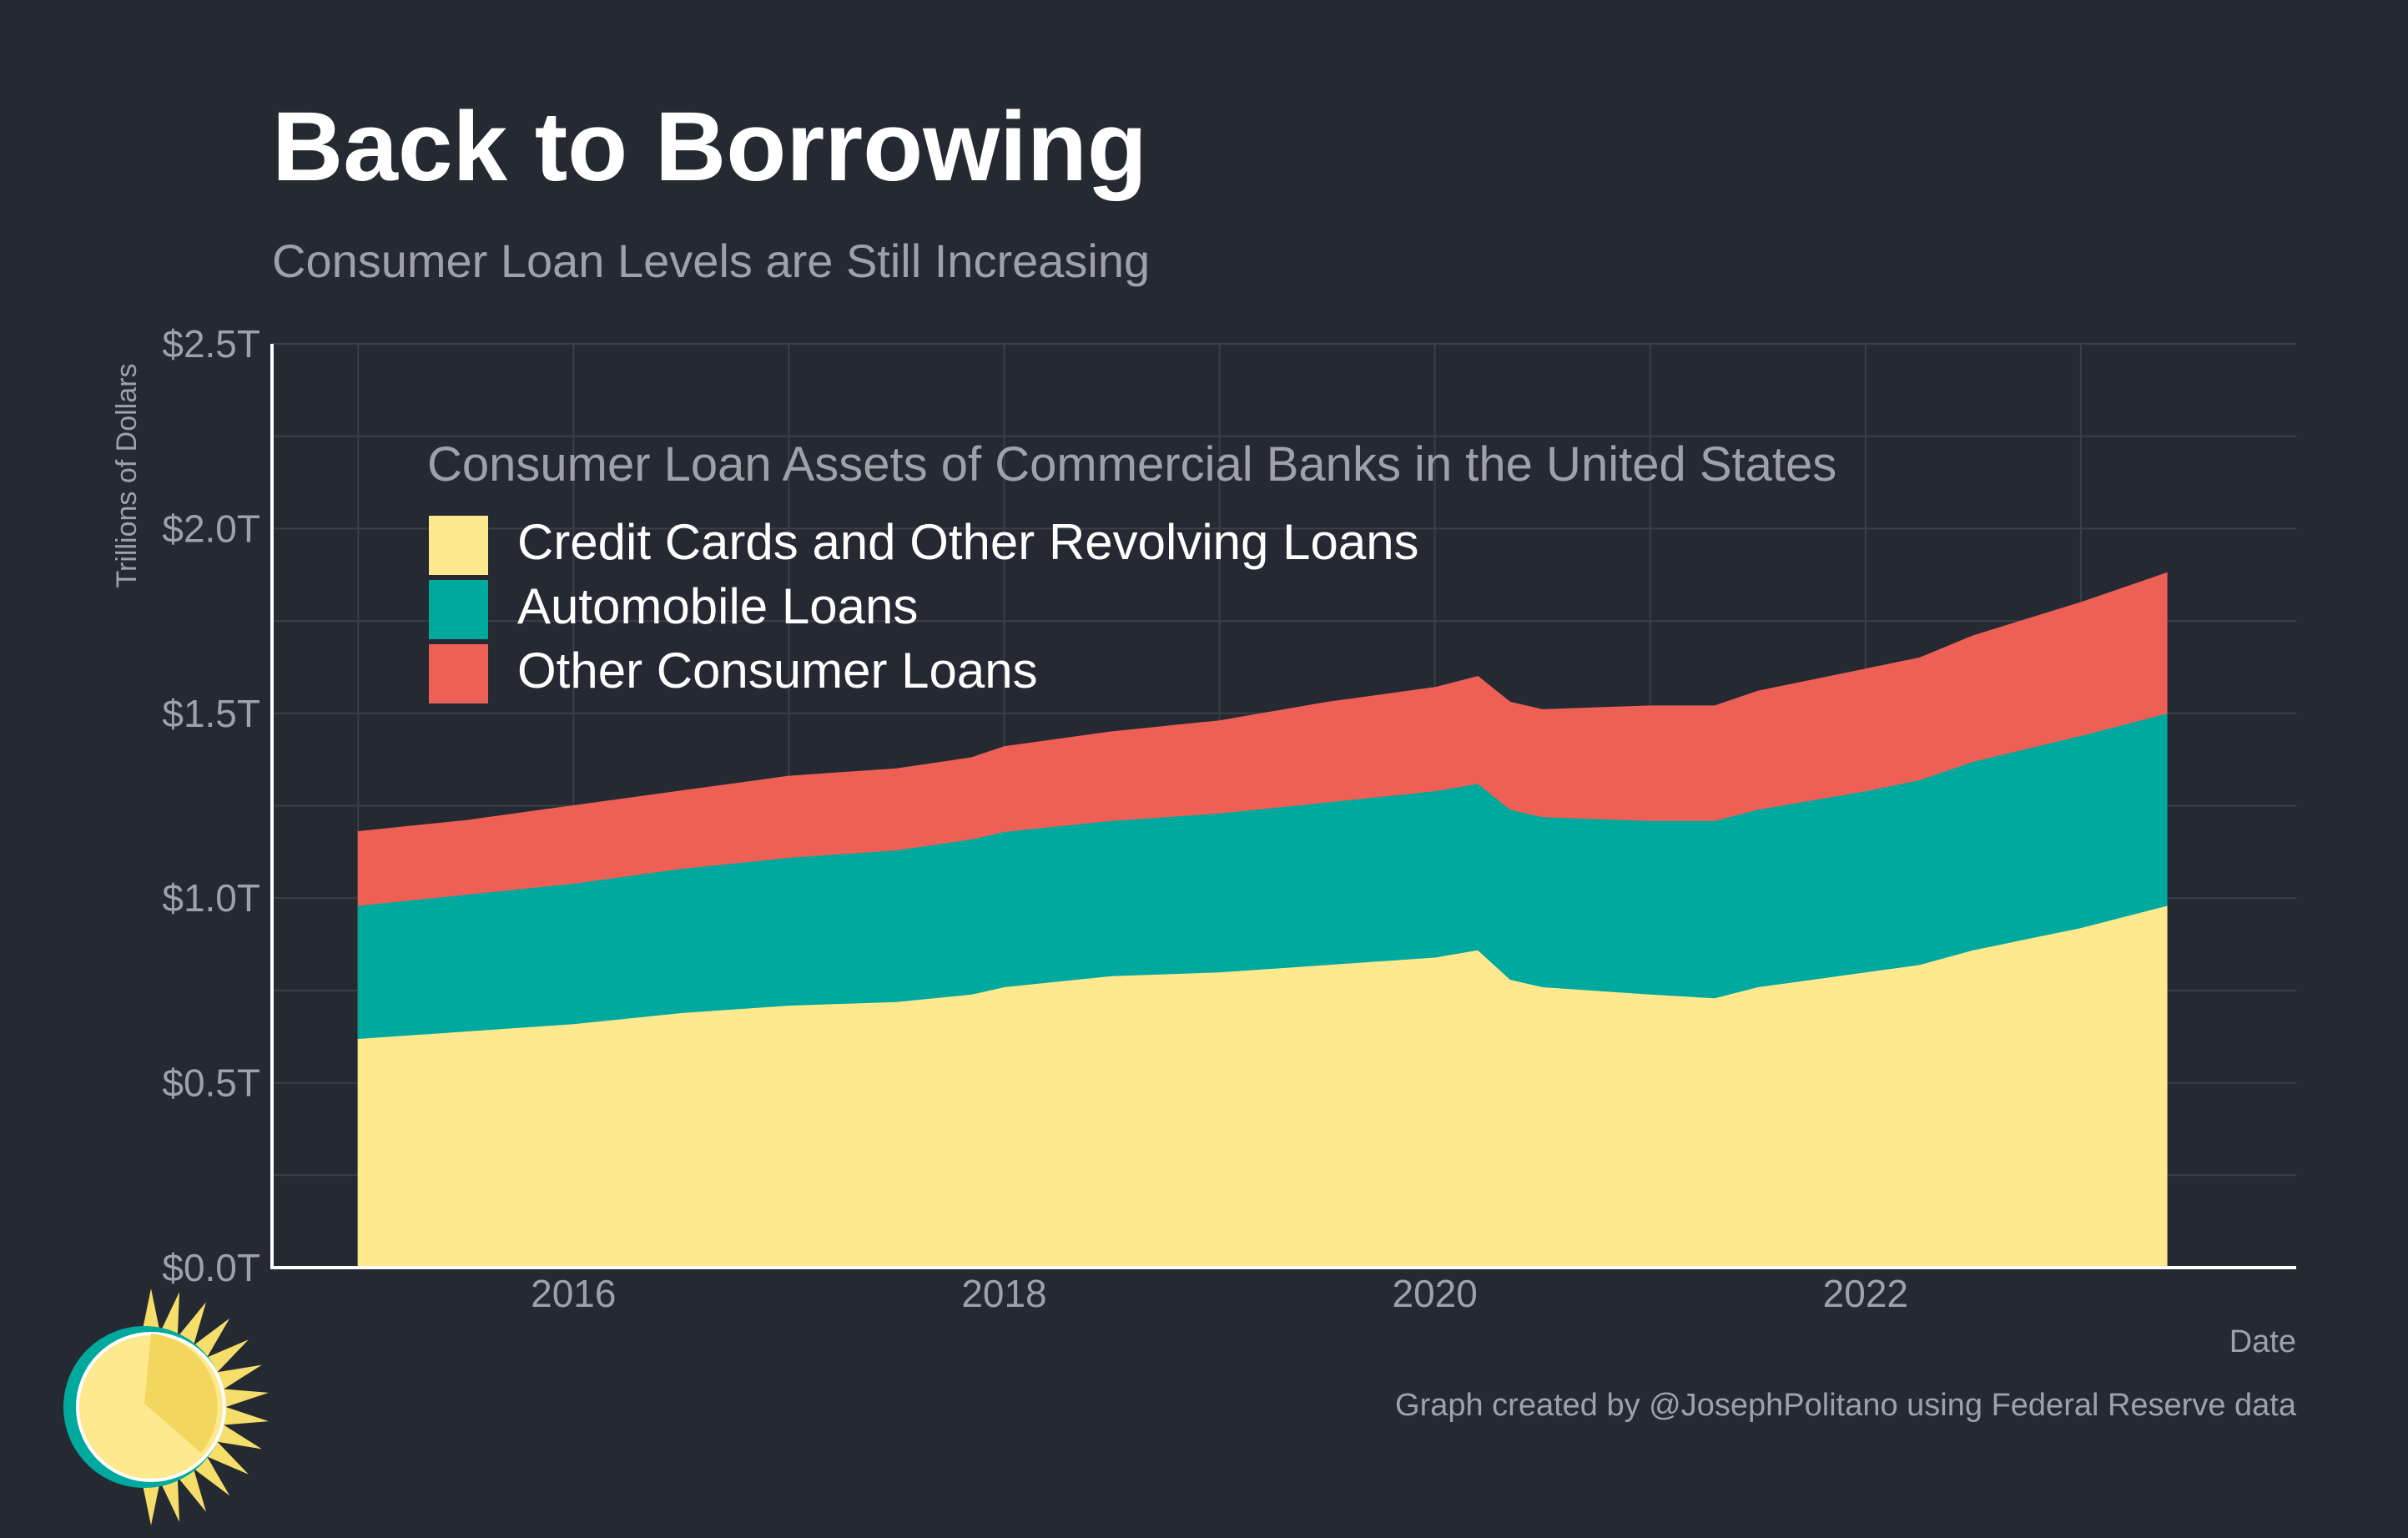 This screenshot has width=2408, height=1538. I want to click on y-tick-label: $1.0T, so click(211, 898).